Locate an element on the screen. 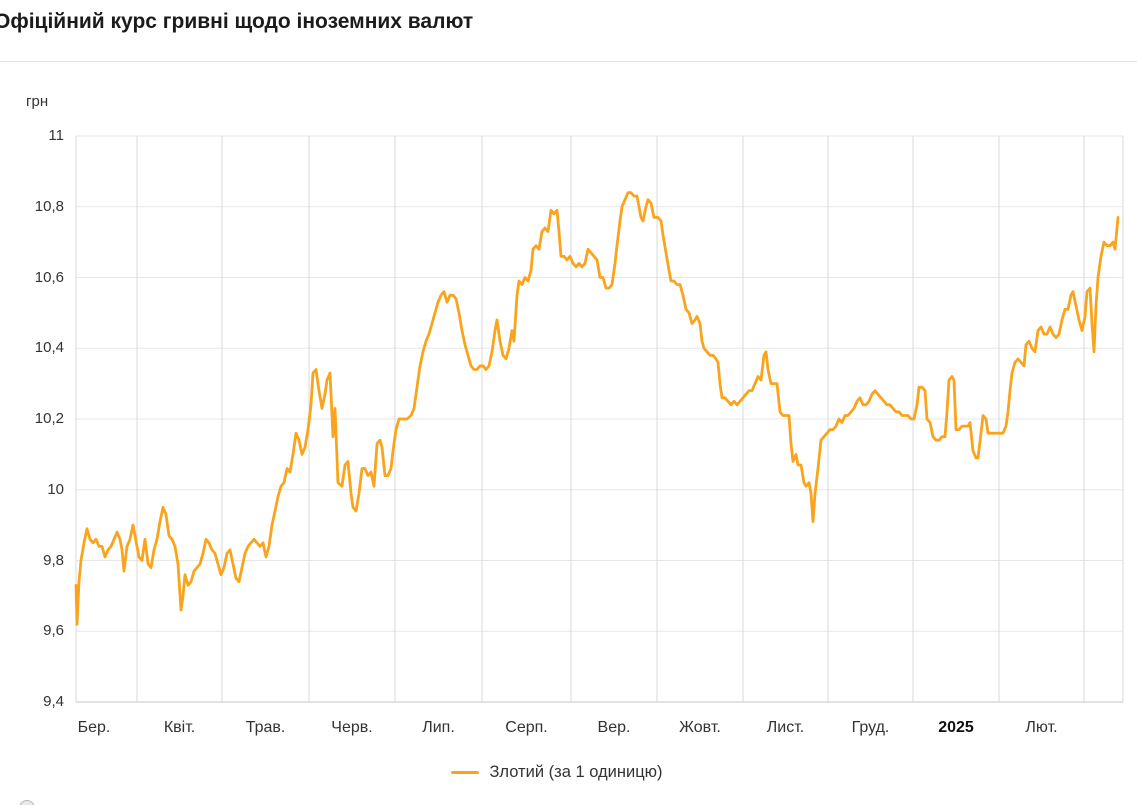  y-tick-label: 9,6 is located at coordinates (53, 631).